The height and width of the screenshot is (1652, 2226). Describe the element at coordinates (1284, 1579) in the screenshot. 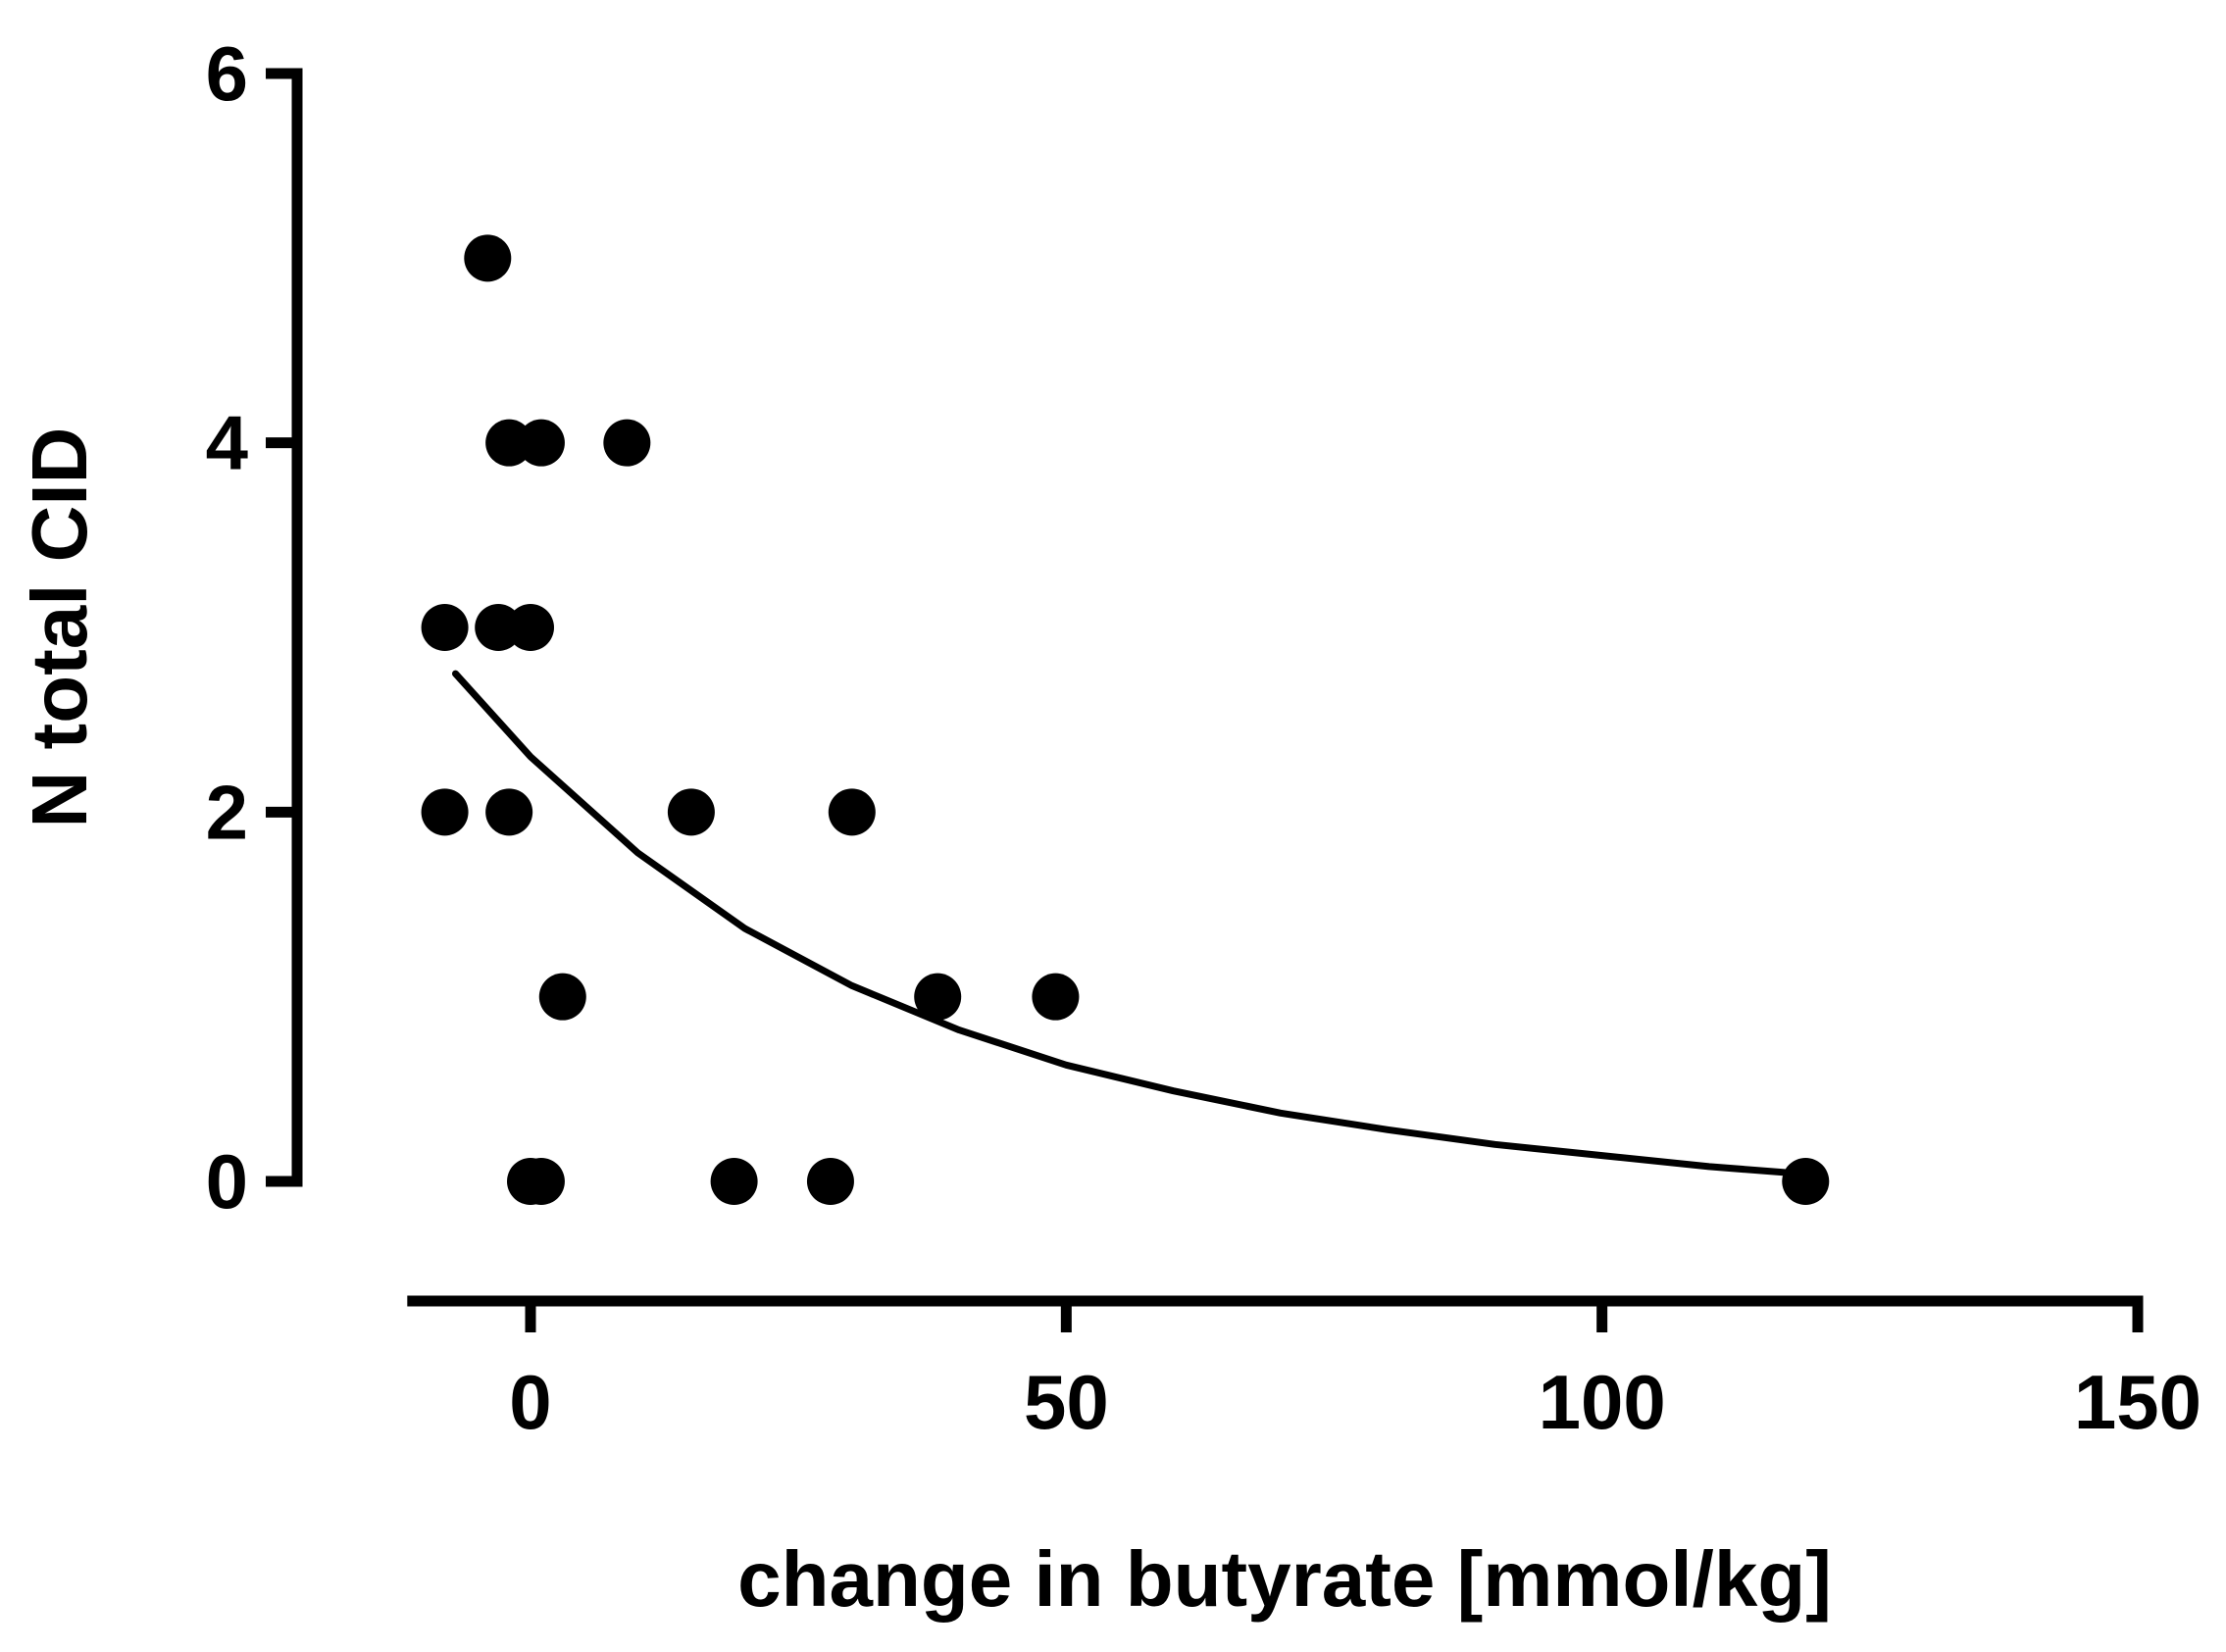

I see `x-axis-title: change in butyrate [mmol/kg]` at that location.